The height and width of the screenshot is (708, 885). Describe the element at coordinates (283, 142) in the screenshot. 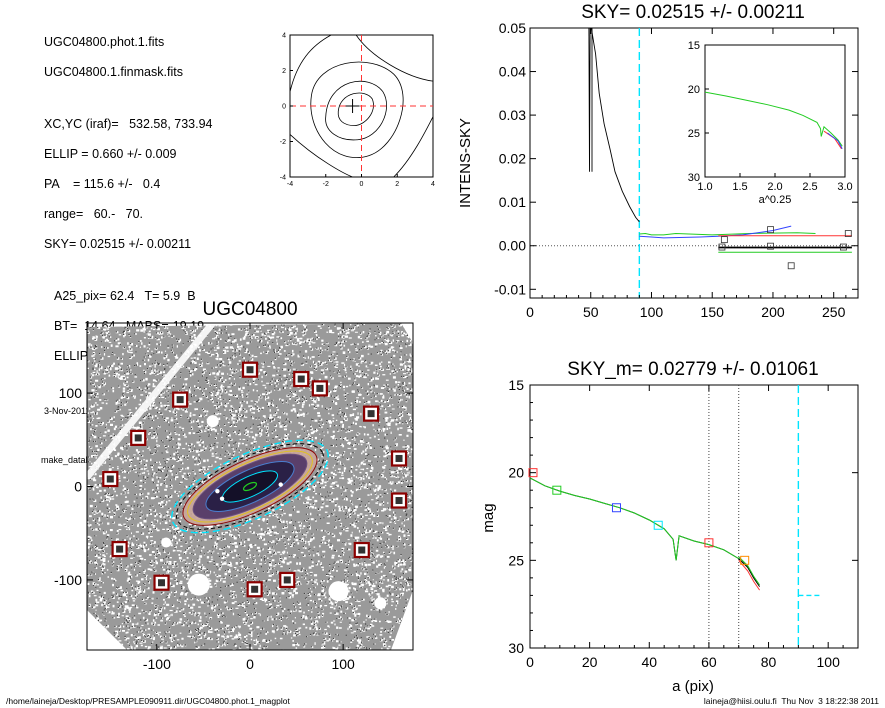

I see `y-tick-label: -2` at that location.